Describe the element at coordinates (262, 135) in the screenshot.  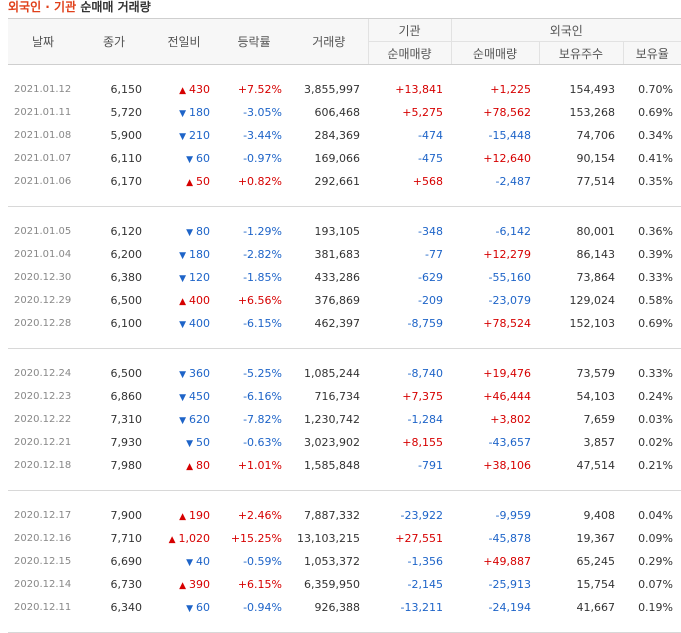
I see `cell-rate: -3.44%` at that location.